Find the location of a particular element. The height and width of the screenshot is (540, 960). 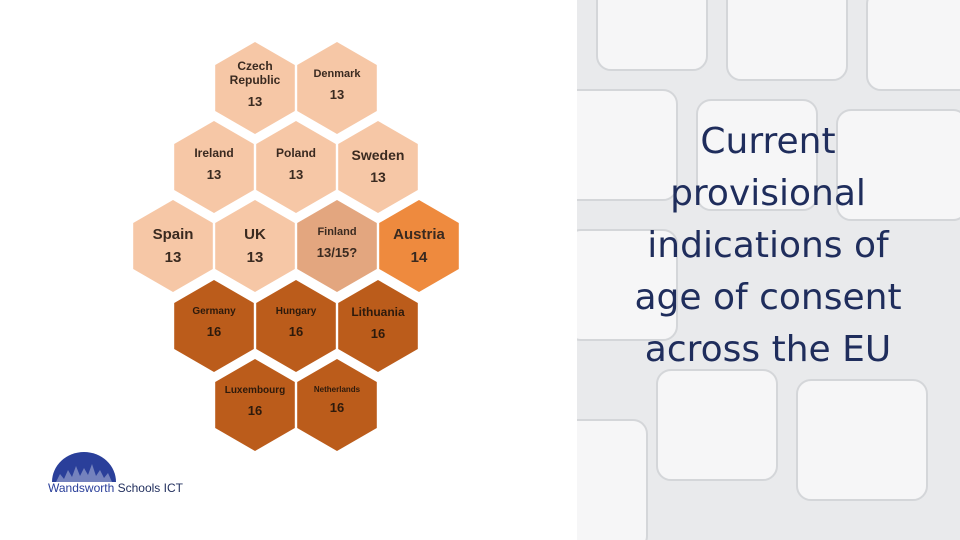

hex-text: Spain 13 is located at coordinates (173, 246).